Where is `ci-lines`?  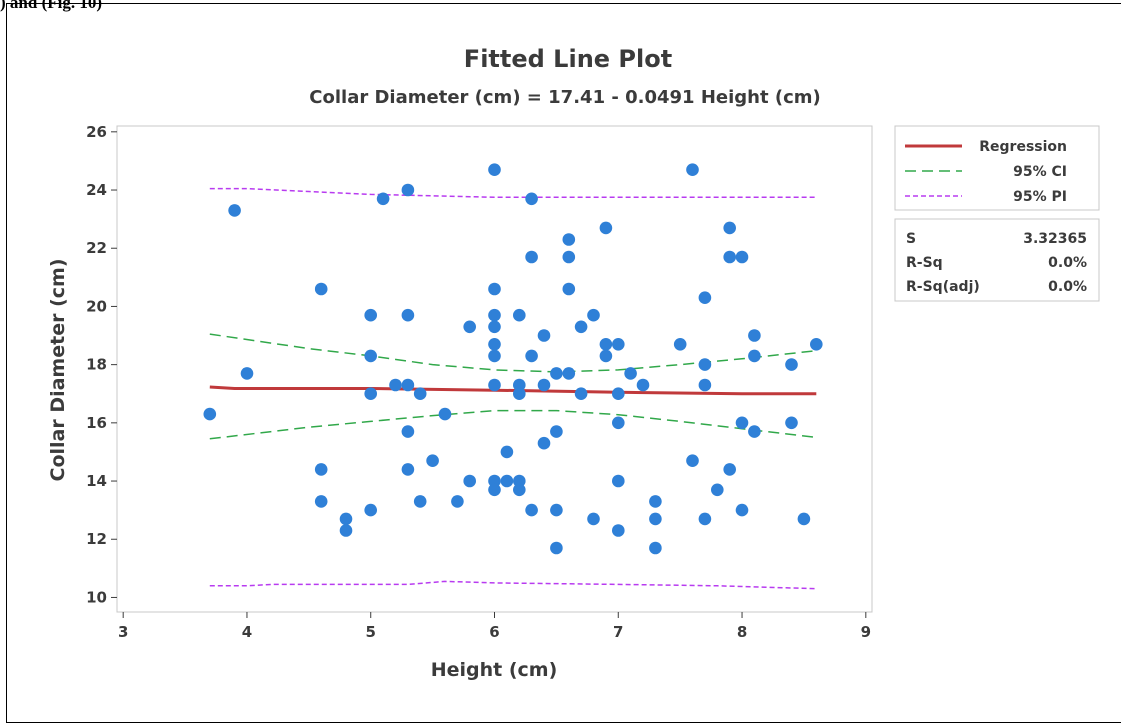
ci-lines is located at coordinates (513, 386).